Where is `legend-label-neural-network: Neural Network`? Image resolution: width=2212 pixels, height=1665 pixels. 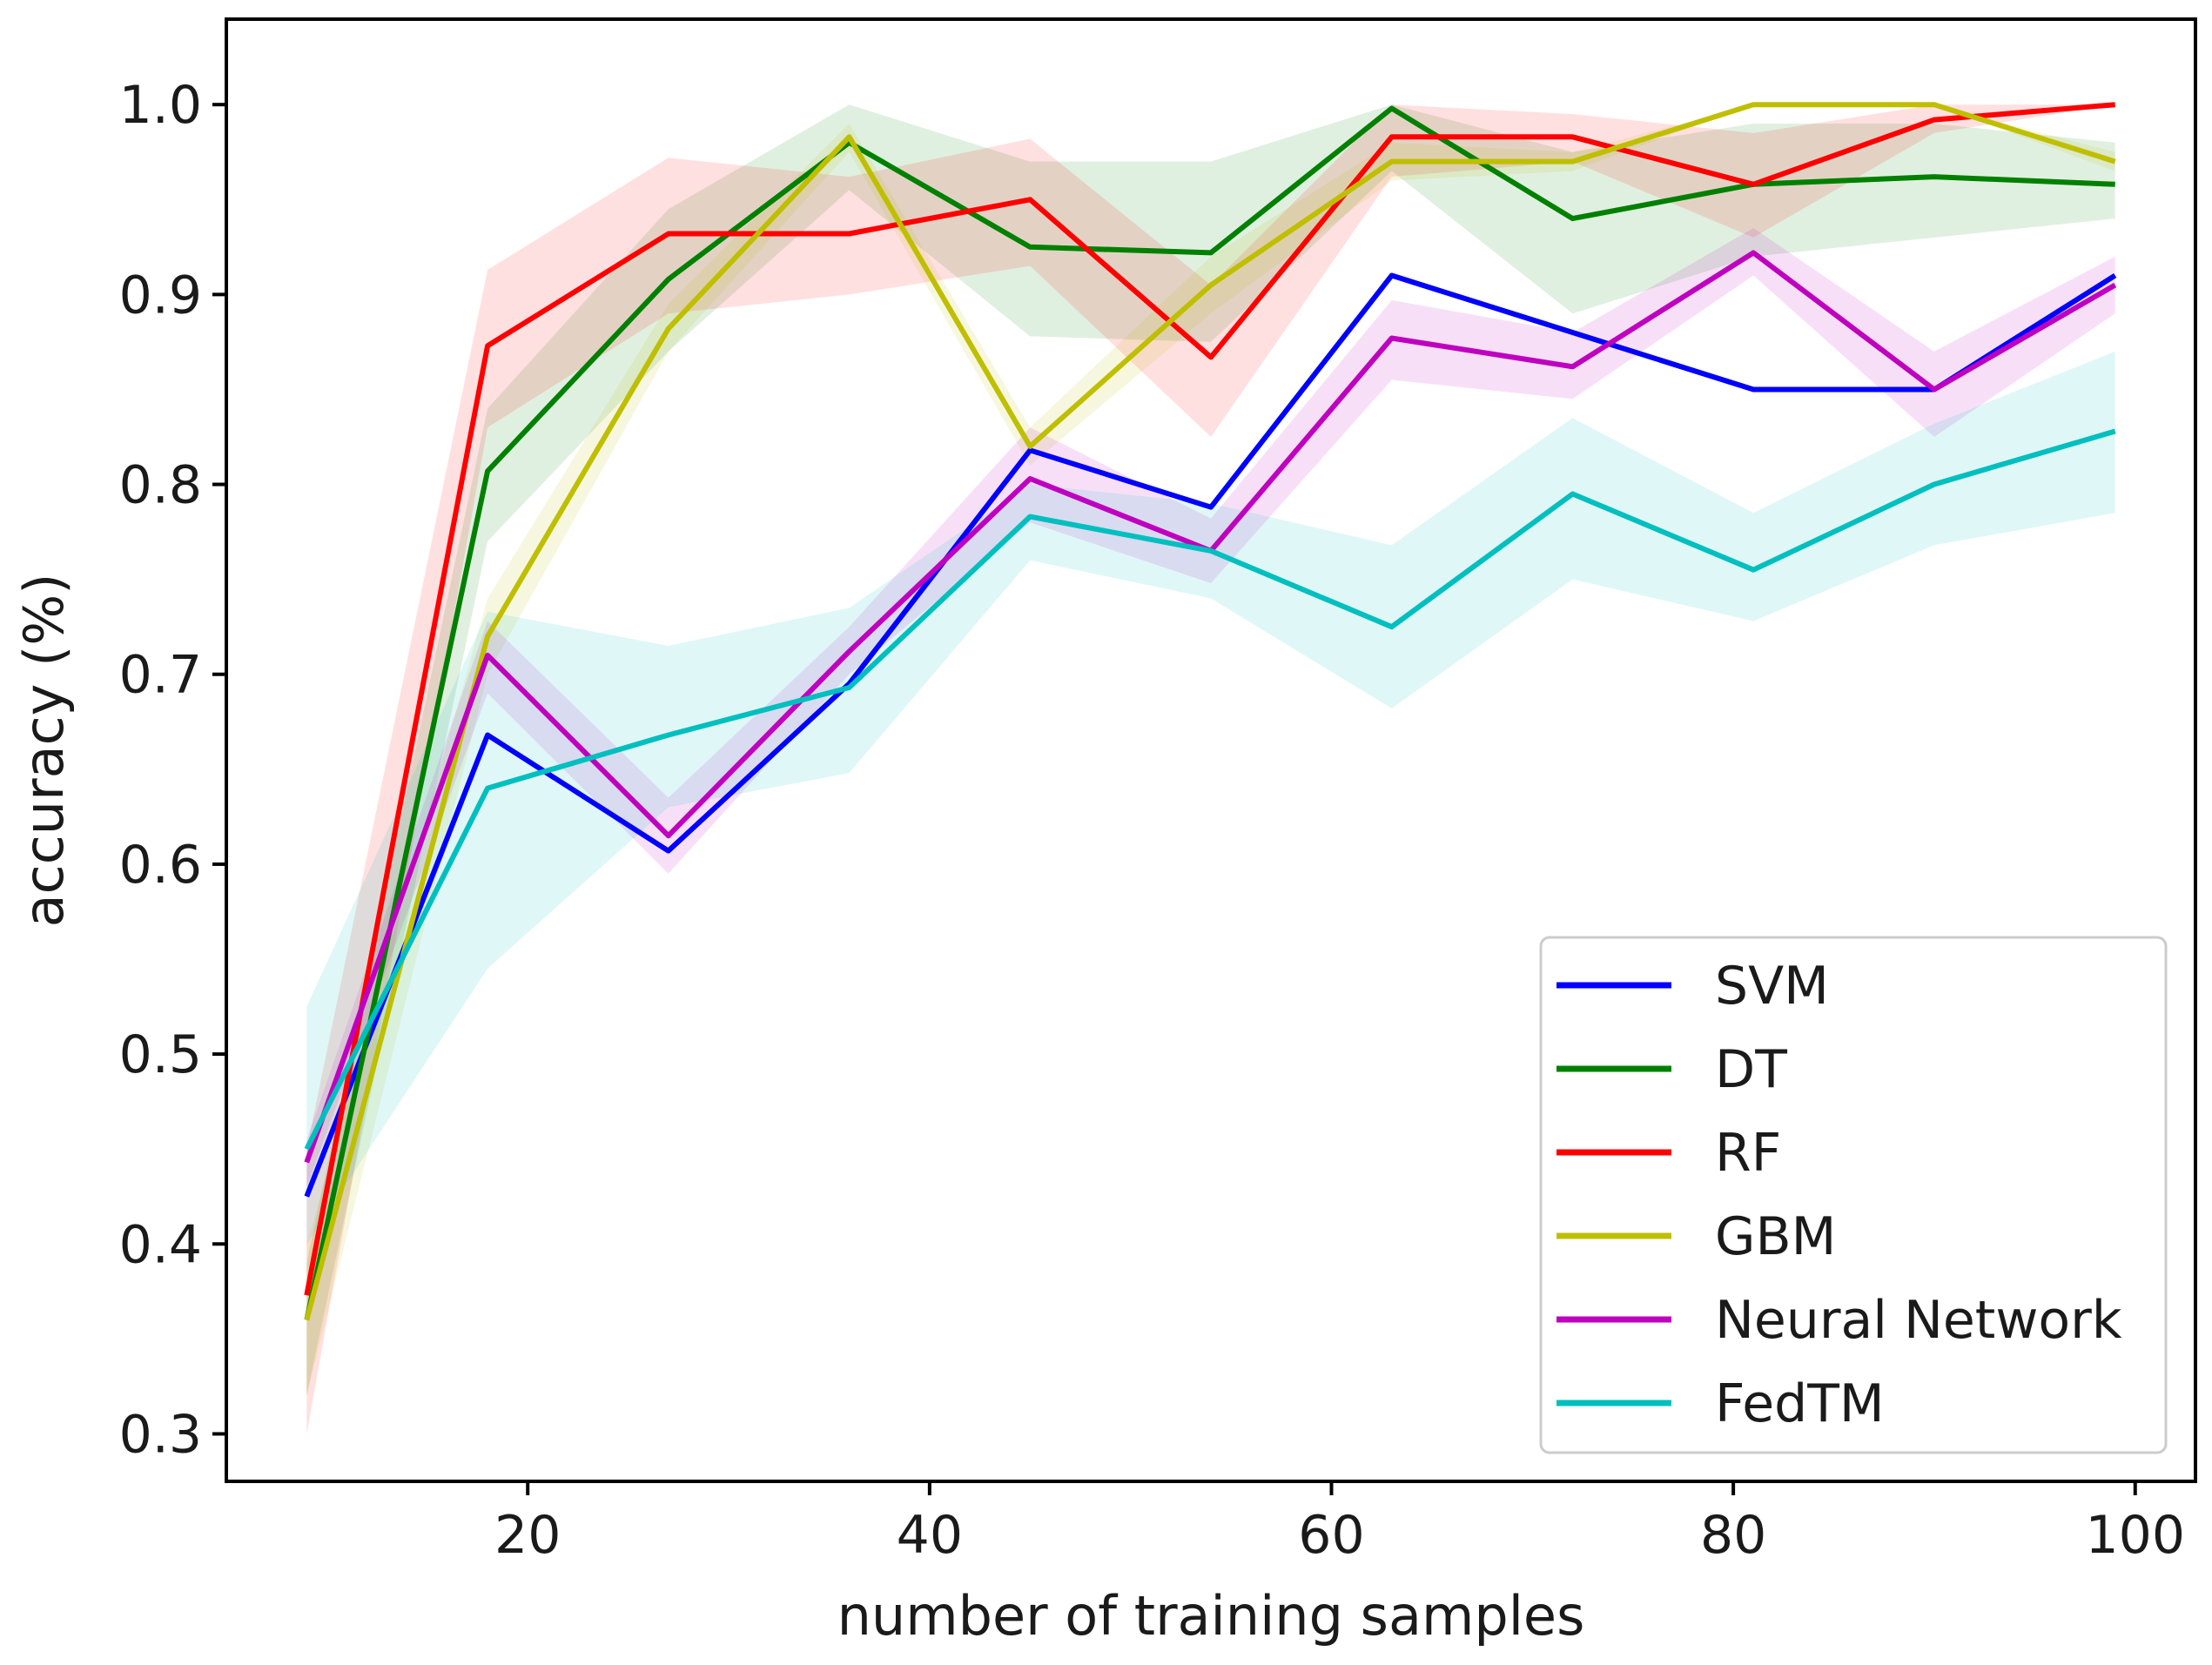 legend-label-neural-network: Neural Network is located at coordinates (1918, 1321).